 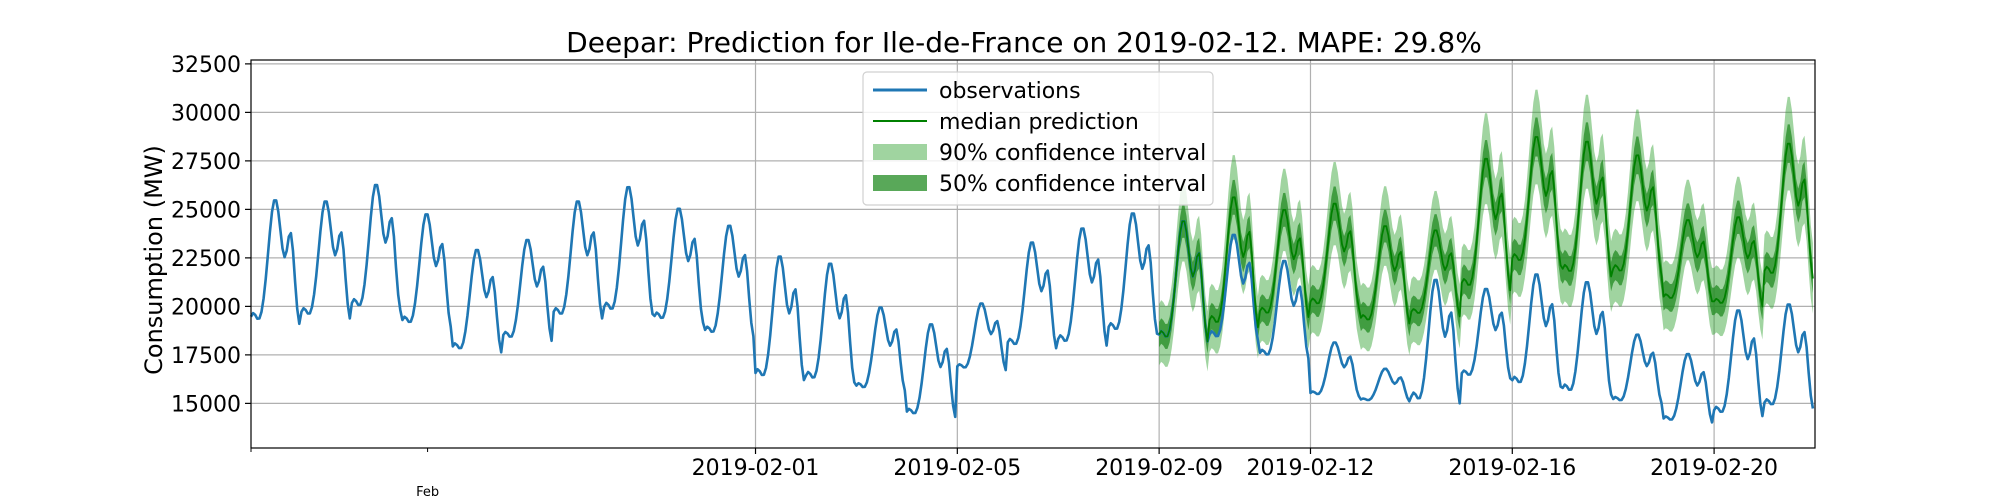 What do you see at coordinates (1159, 468) in the screenshot?
I see `x-tick-label: 2019-02-09` at bounding box center [1159, 468].